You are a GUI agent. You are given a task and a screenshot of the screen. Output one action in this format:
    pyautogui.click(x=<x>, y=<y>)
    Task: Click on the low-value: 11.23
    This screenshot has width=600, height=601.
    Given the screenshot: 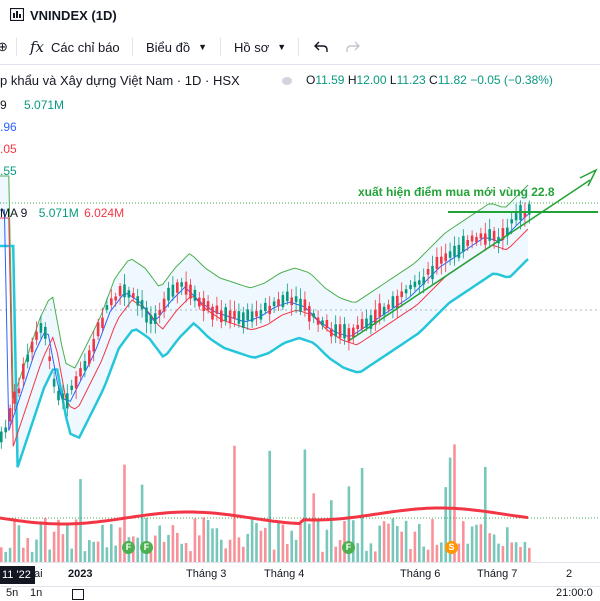 What is the action you would take?
    pyautogui.click(x=411, y=80)
    